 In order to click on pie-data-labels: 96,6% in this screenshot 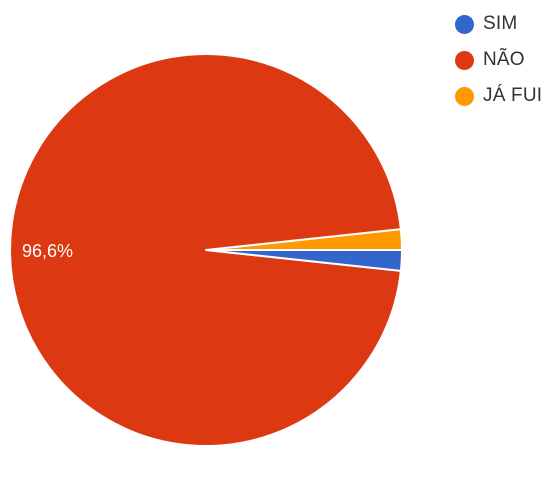, I will do `click(47, 251)`.